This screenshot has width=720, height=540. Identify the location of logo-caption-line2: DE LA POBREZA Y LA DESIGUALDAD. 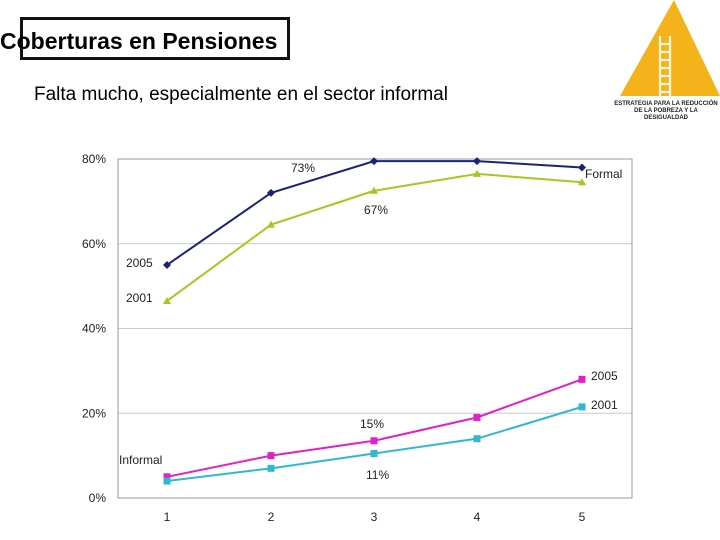
(666, 114).